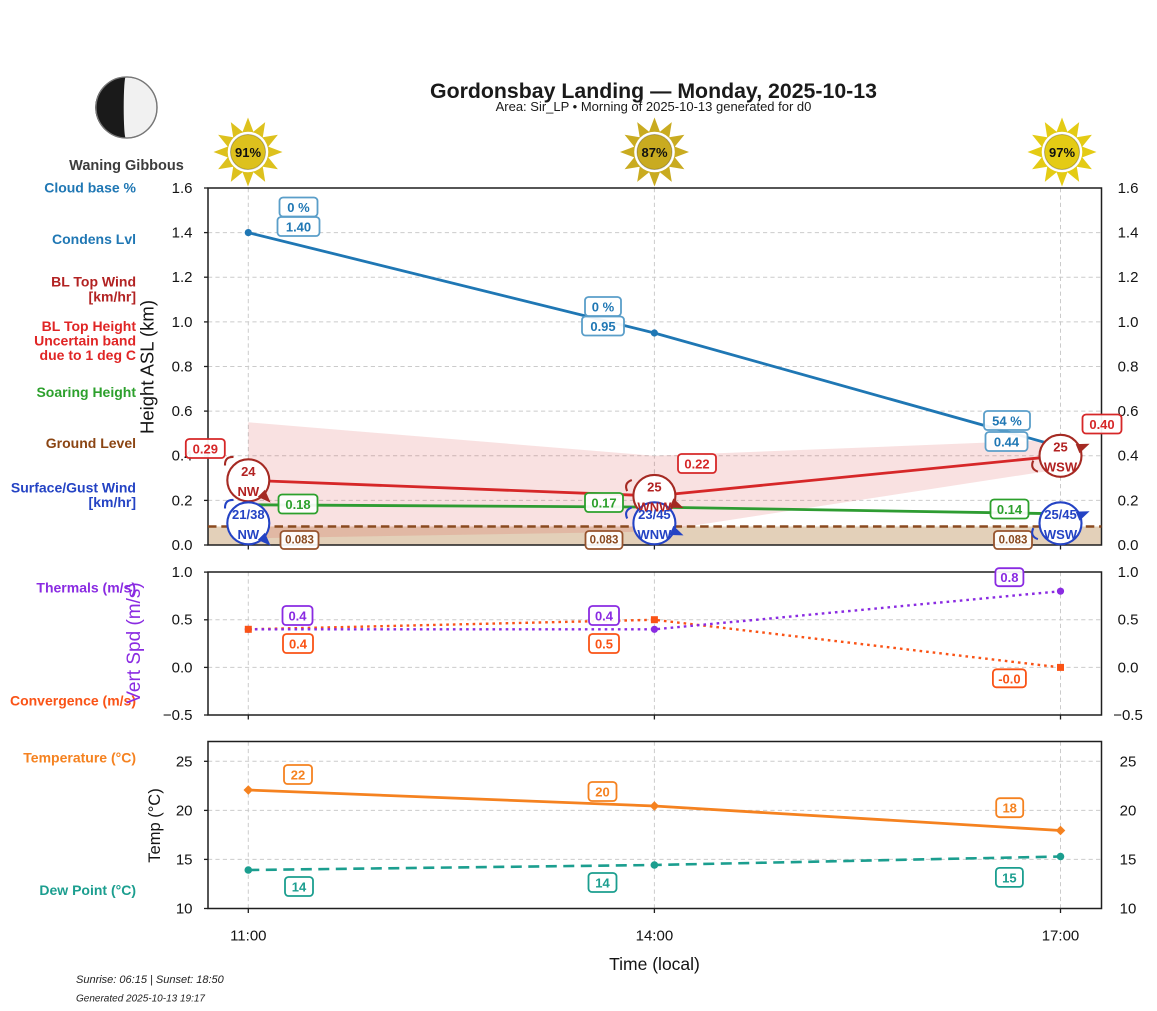 The image size is (1157, 1011). What do you see at coordinates (85, 341) in the screenshot?
I see `svg-text: Uncertain band` at bounding box center [85, 341].